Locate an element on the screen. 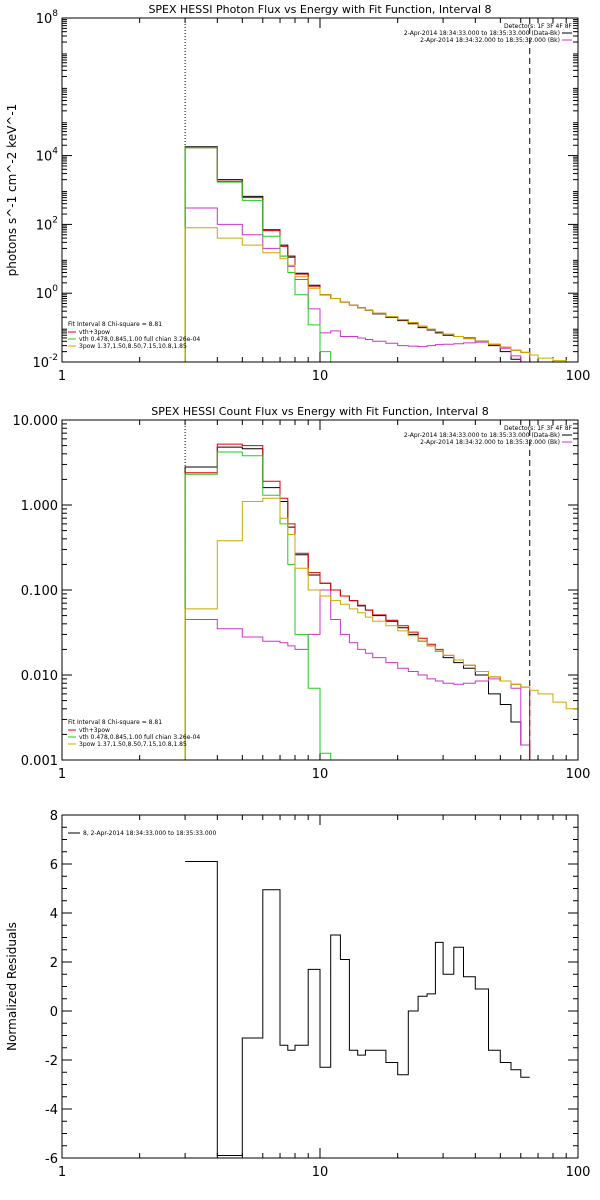  y-tick-label: 10⁰ is located at coordinates (47, 293).